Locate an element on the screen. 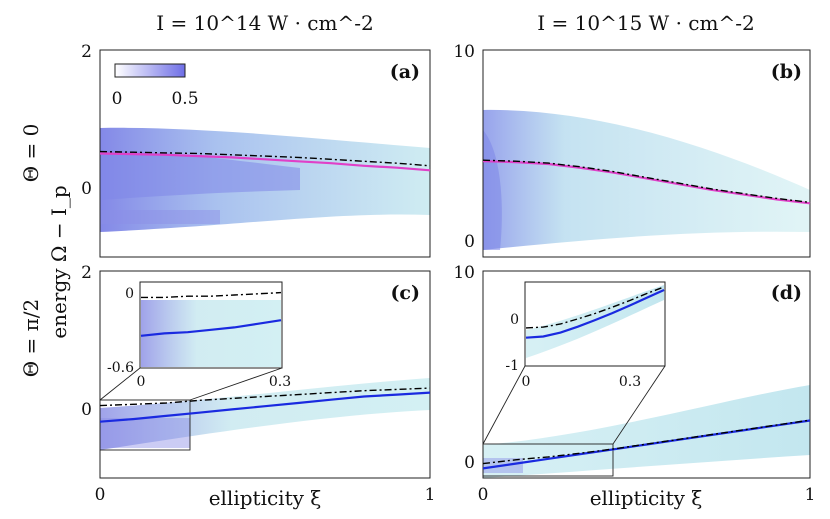 The image size is (830, 519). inset-2-series-1-line is located at coordinates (211, 295).